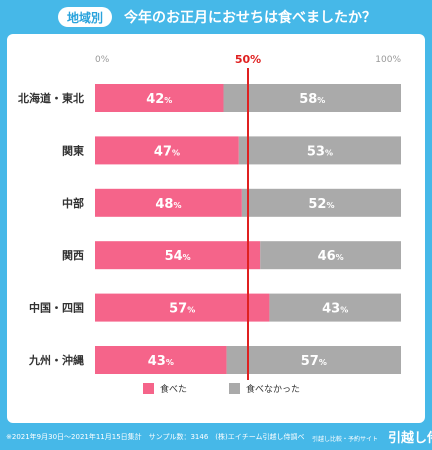 Image resolution: width=432 pixels, height=450 pixels. What do you see at coordinates (73, 255) in the screenshot?
I see `category-label: 関西` at bounding box center [73, 255].